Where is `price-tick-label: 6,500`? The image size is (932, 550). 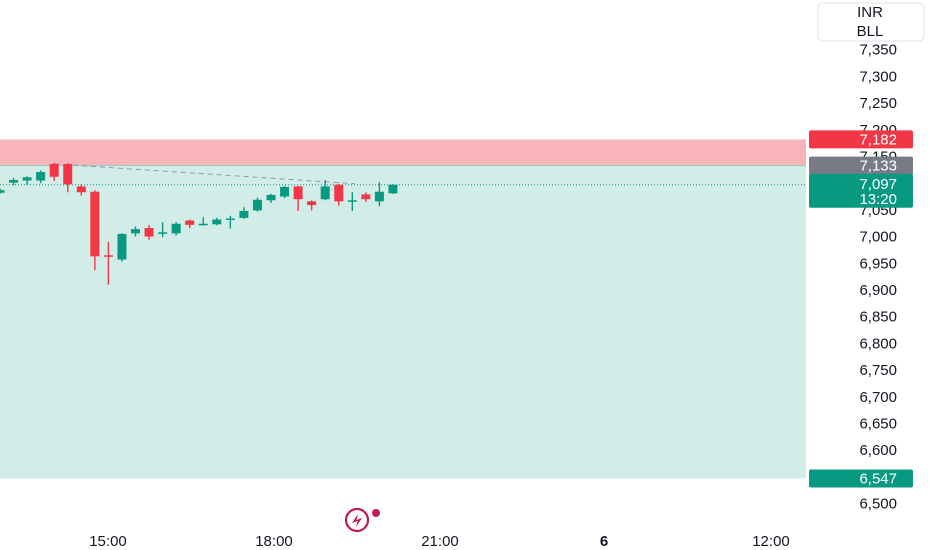 price-tick-label: 6,500 is located at coordinates (878, 504).